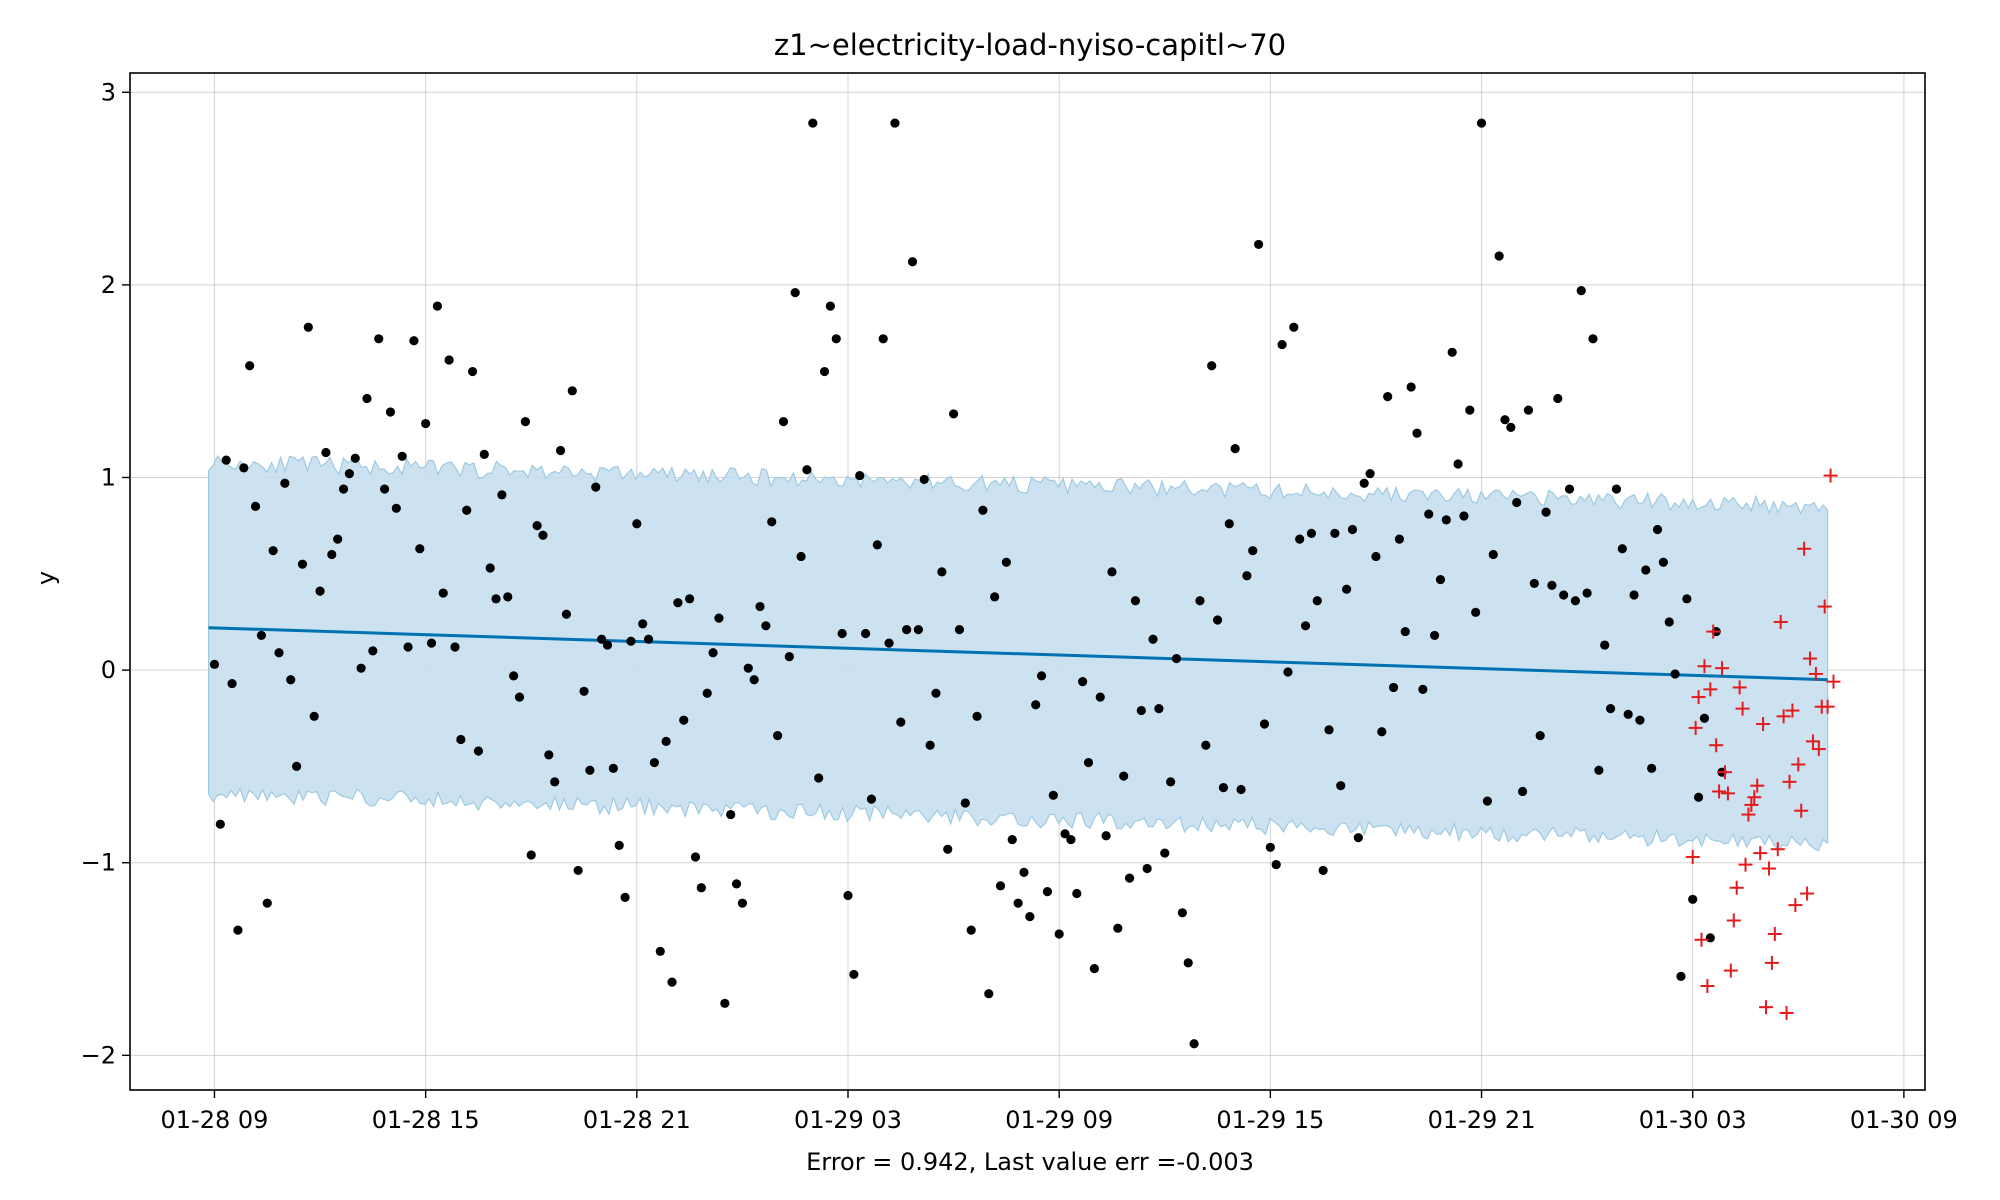 This screenshot has height=1200, width=2000. What do you see at coordinates (98, 863) in the screenshot?
I see `y-tick-label: −1` at bounding box center [98, 863].